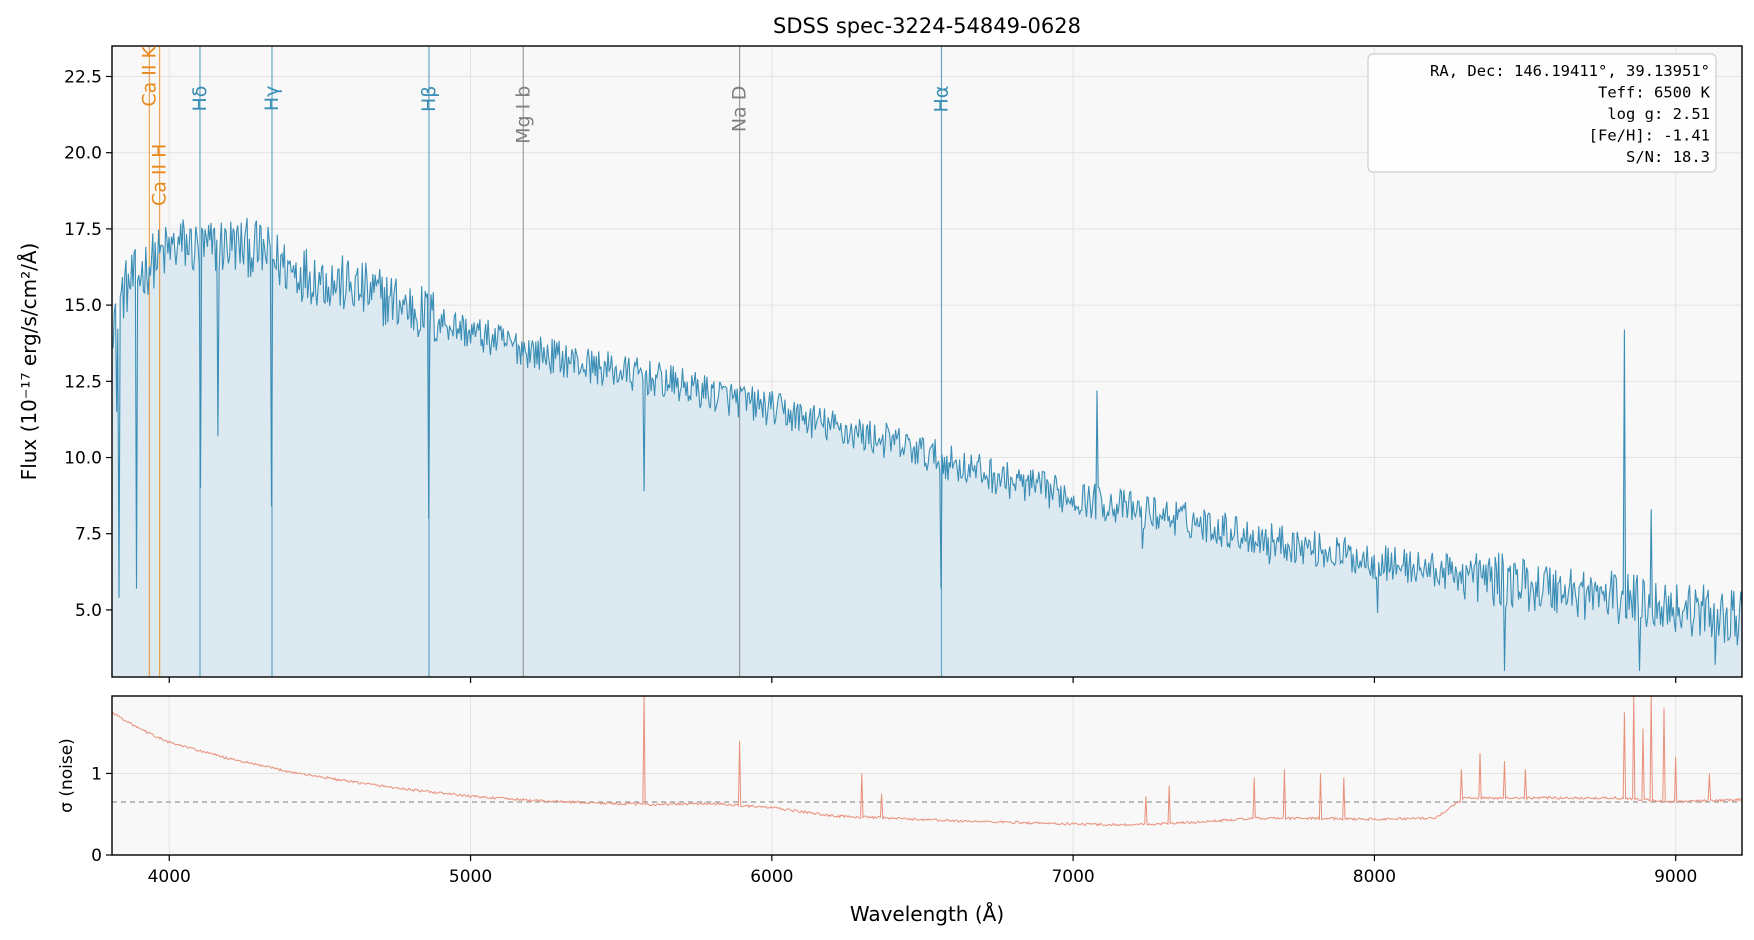 The height and width of the screenshot is (940, 1754). I want to click on x-tick-label: 6000, so click(771, 877).